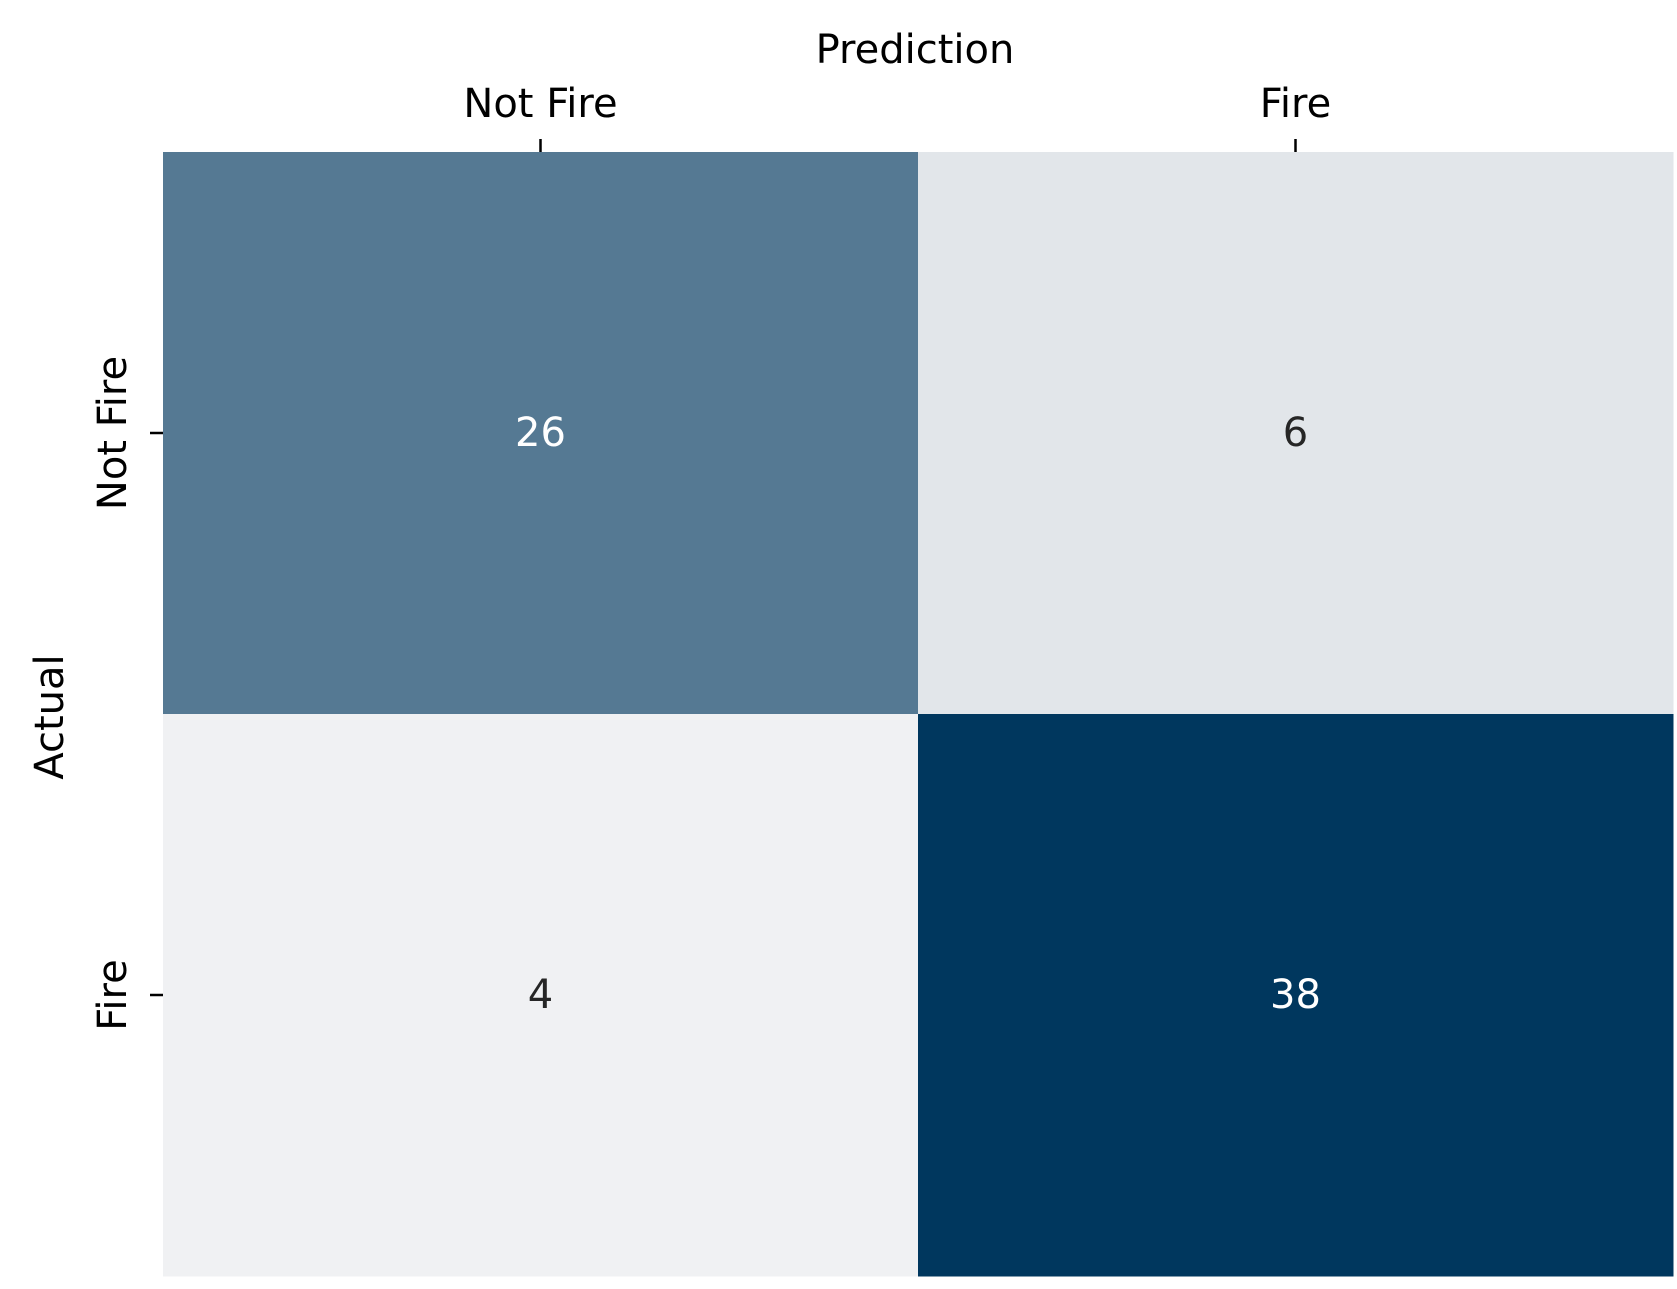 The width and height of the screenshot is (1677, 1289). I want to click on y-axis-ticks: Not Fire Fire, so click(126, 693).